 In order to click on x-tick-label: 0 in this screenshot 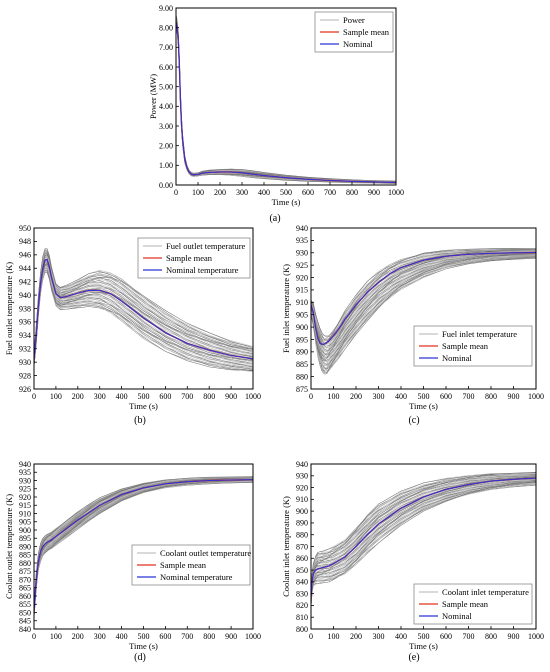, I will do `click(311, 636)`.